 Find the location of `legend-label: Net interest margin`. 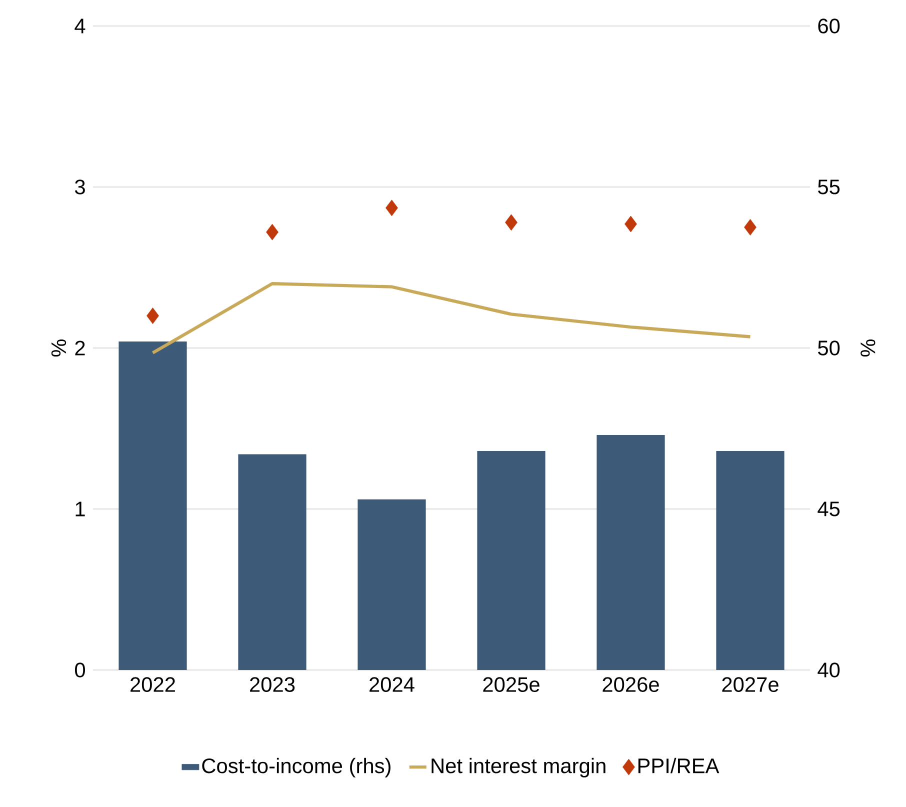

legend-label: Net interest margin is located at coordinates (519, 768).